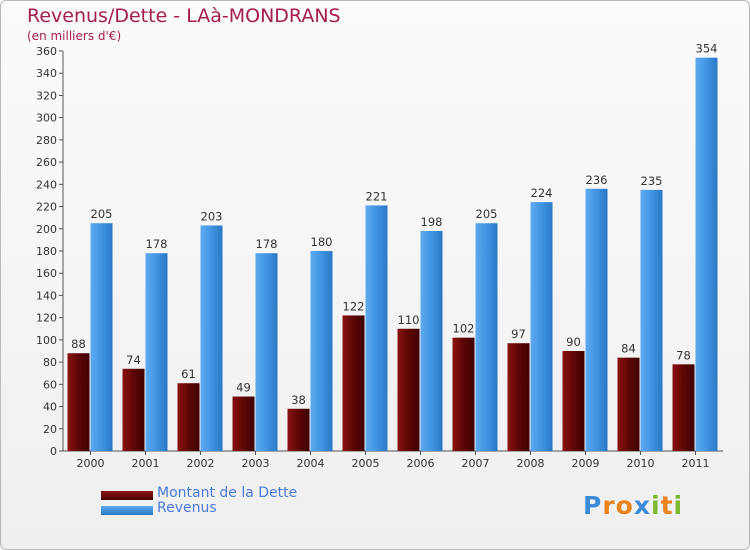 The image size is (750, 550). I want to click on value-label: 74, so click(133, 360).